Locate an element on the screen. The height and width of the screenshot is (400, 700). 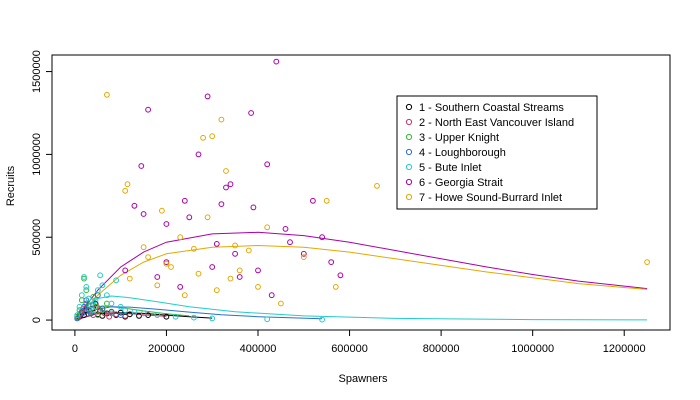
y-tick-label: 1500000 is located at coordinates (37, 71).